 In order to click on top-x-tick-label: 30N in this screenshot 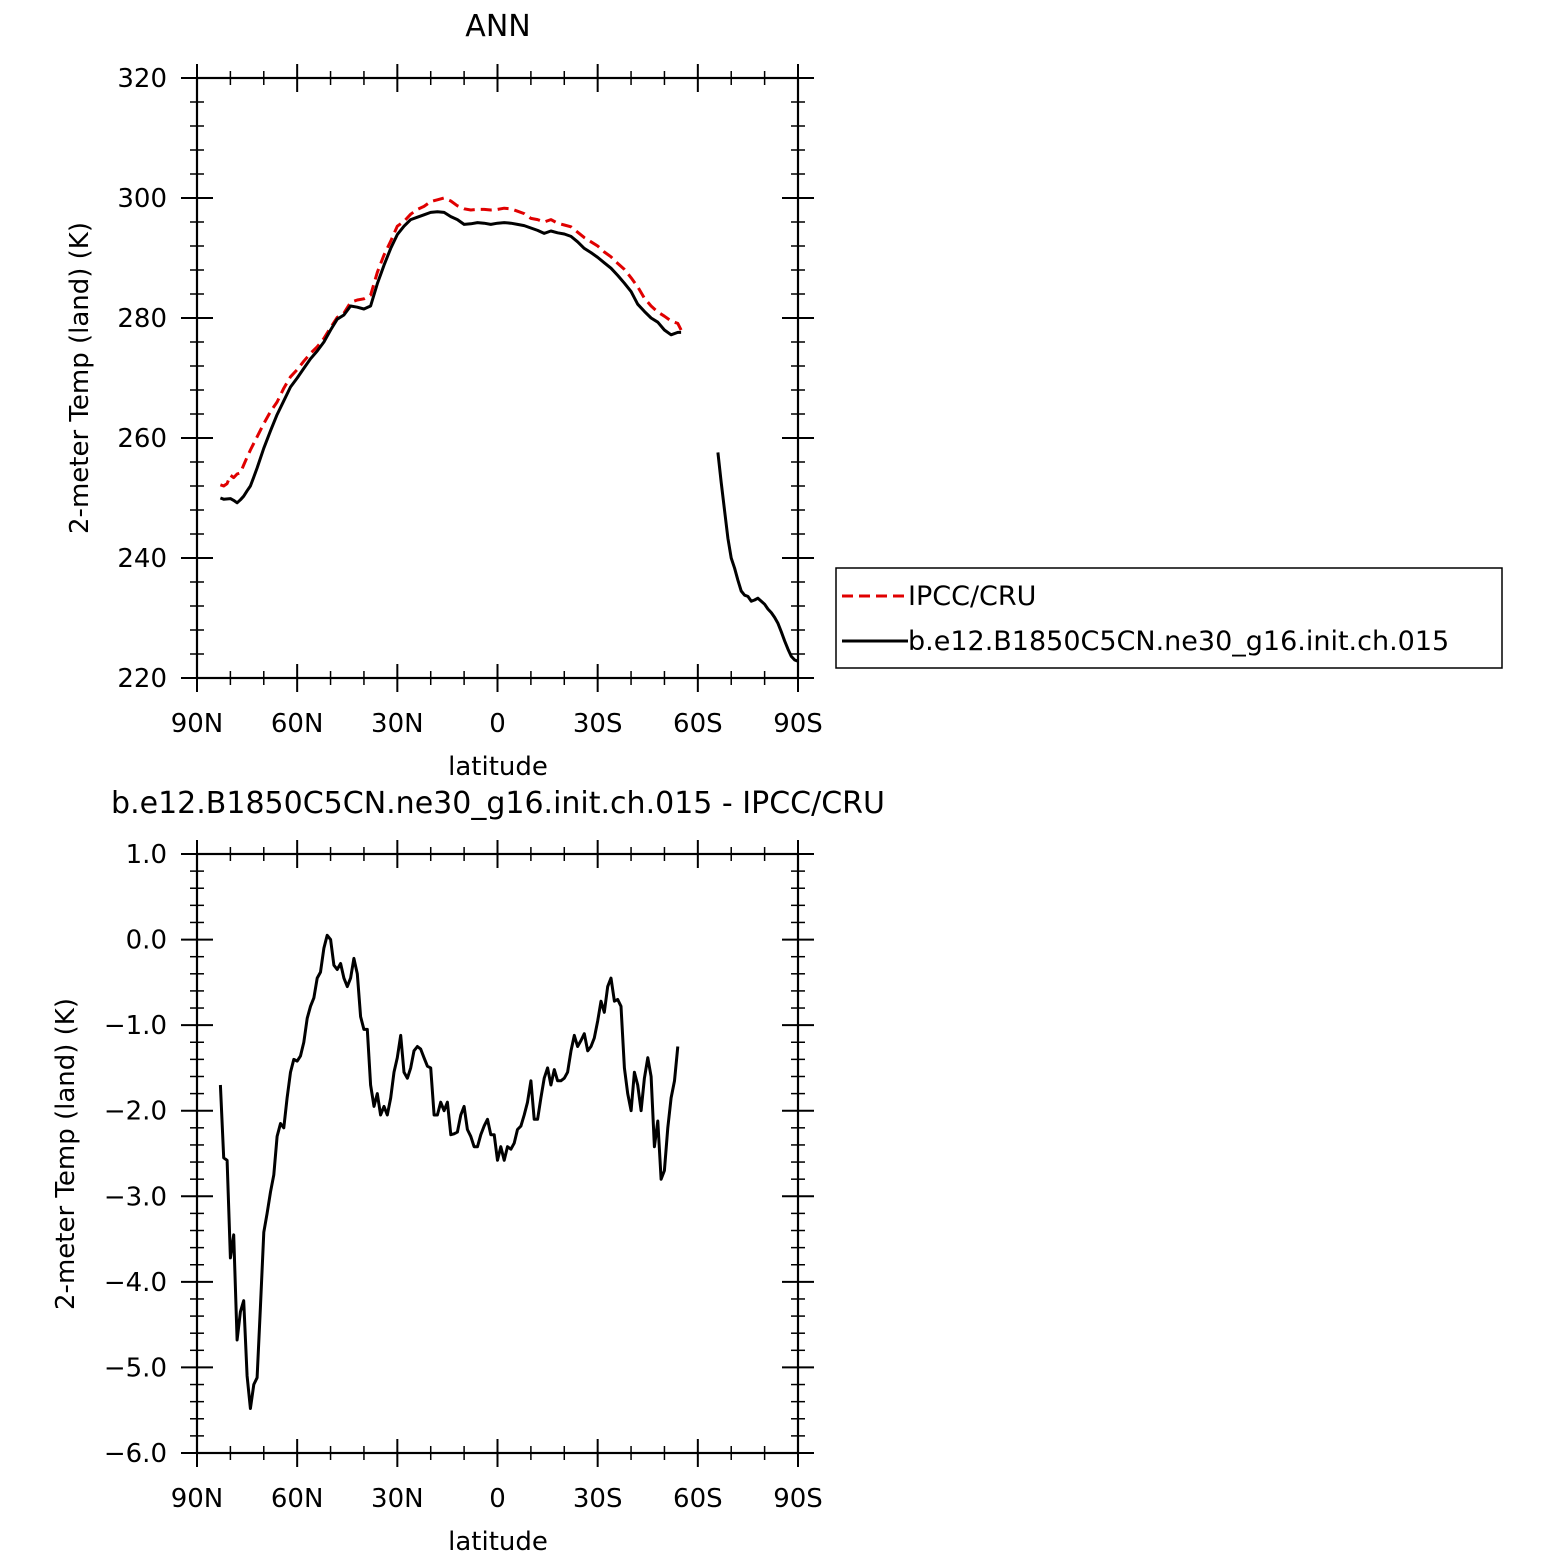, I will do `click(397, 724)`.